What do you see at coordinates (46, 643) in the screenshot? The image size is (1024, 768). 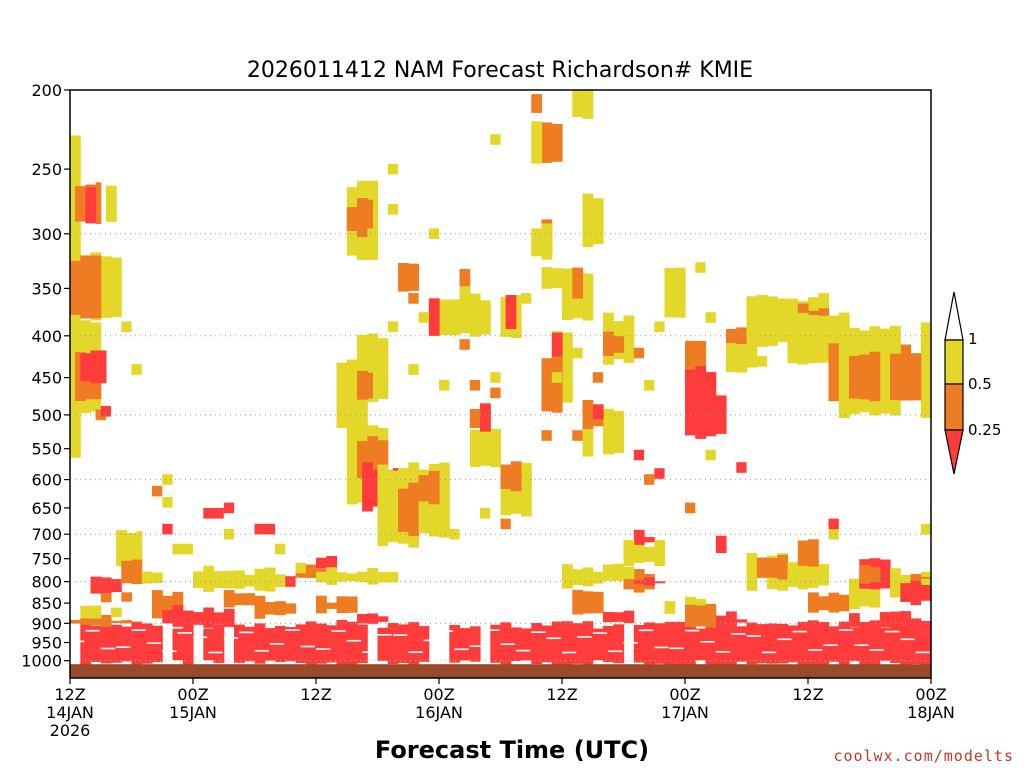 I see `y-tick-label-950: 950` at bounding box center [46, 643].